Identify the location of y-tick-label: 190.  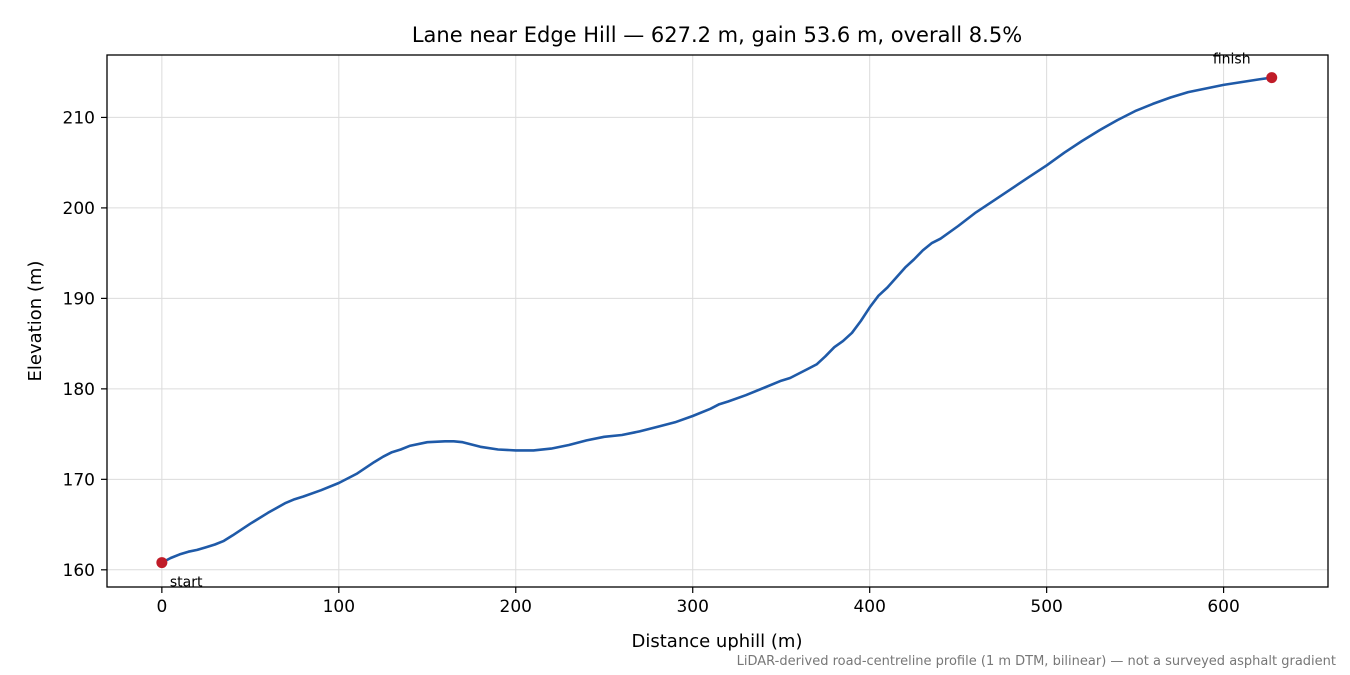
(79, 299).